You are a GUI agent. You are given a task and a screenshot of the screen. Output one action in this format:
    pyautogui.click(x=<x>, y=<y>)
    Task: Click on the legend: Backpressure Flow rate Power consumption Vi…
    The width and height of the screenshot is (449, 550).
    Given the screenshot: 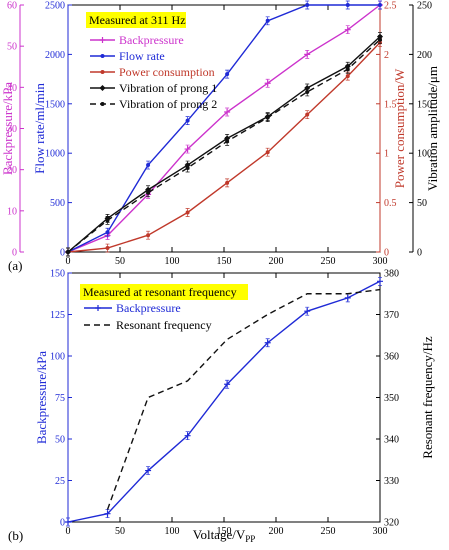 What is the action you would take?
    pyautogui.click(x=153, y=72)
    